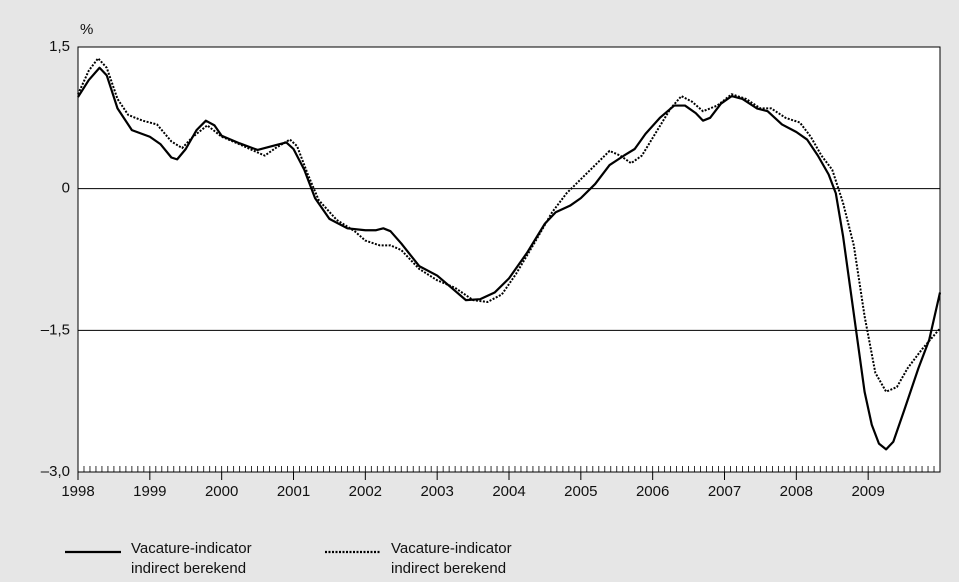 Image resolution: width=959 pixels, height=582 pixels. Describe the element at coordinates (508, 491) in the screenshot. I see `x-tick-label: 2004` at that location.